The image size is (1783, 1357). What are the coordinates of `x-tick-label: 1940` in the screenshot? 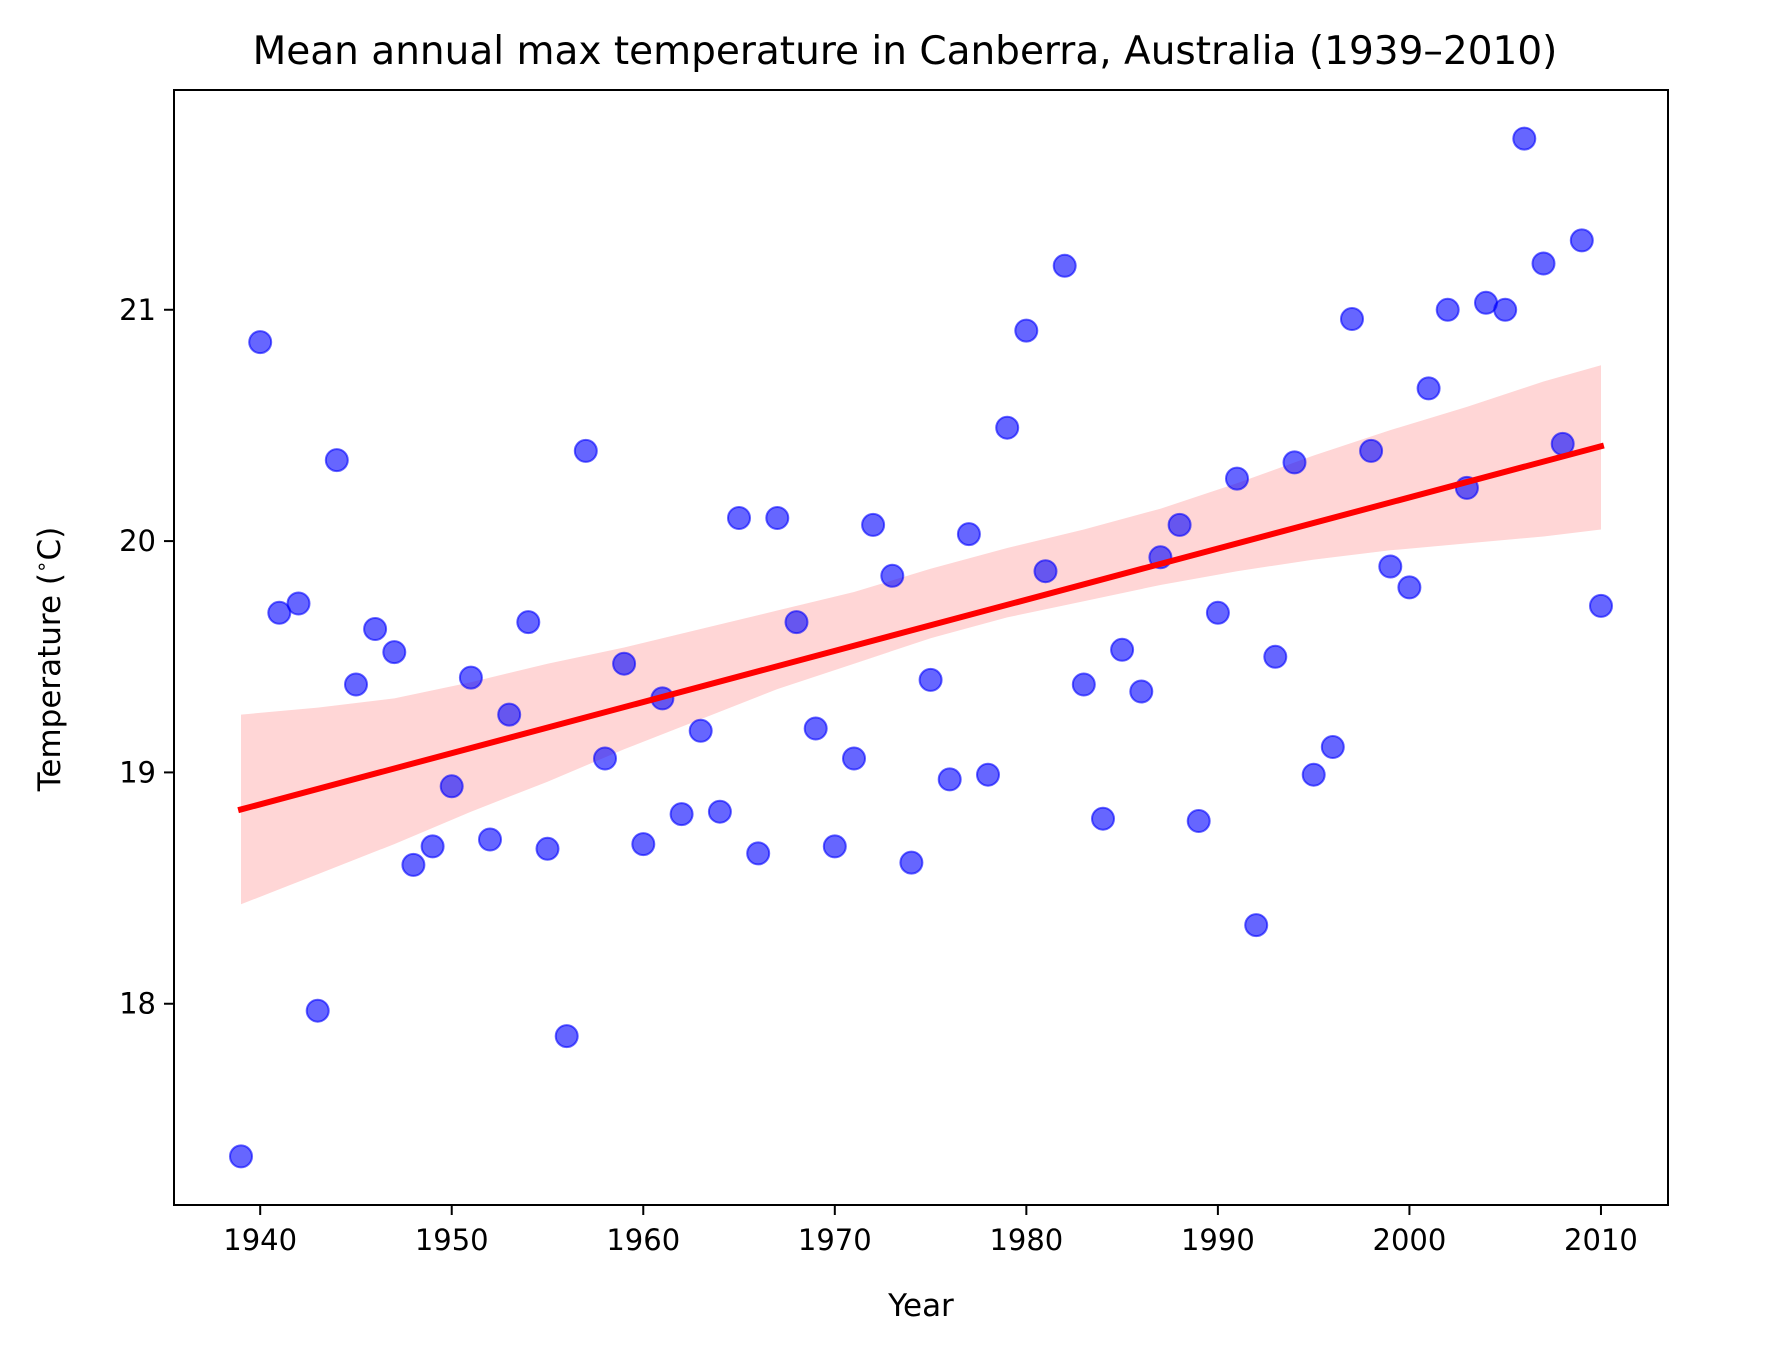 It's located at (260, 1240).